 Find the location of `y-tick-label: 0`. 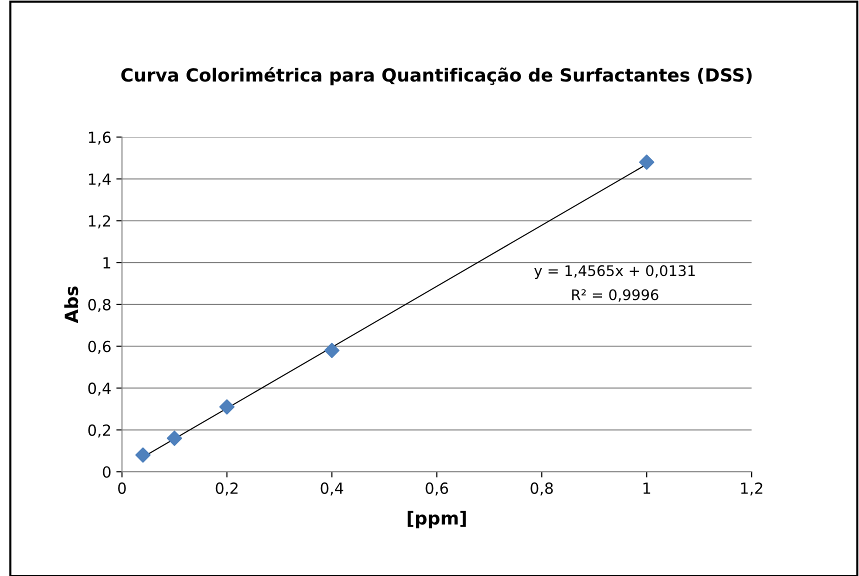

y-tick-label: 0 is located at coordinates (106, 472).